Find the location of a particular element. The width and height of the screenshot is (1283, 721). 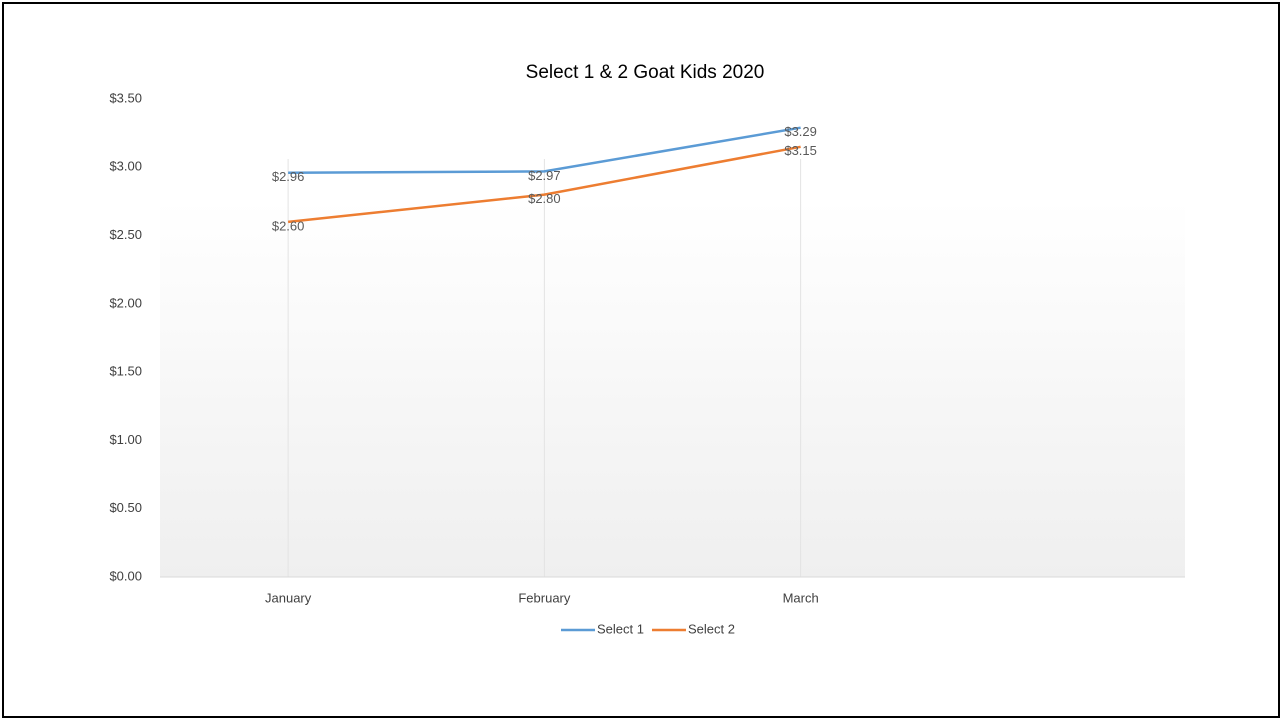

data-label: $3.29 is located at coordinates (800, 131).